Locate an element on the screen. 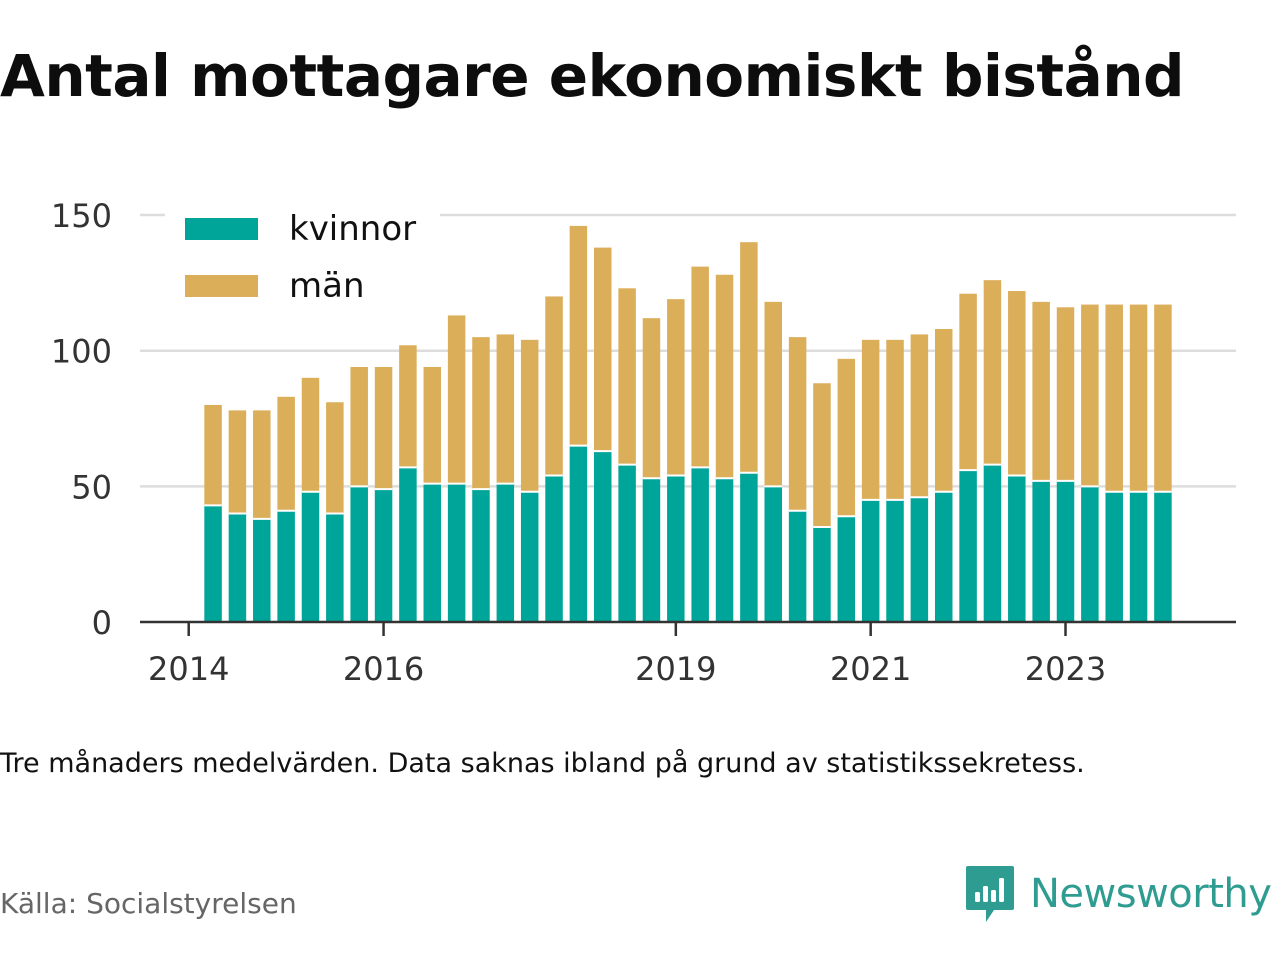 The height and width of the screenshot is (960, 1280). y-tick-label: 0 is located at coordinates (102, 623).